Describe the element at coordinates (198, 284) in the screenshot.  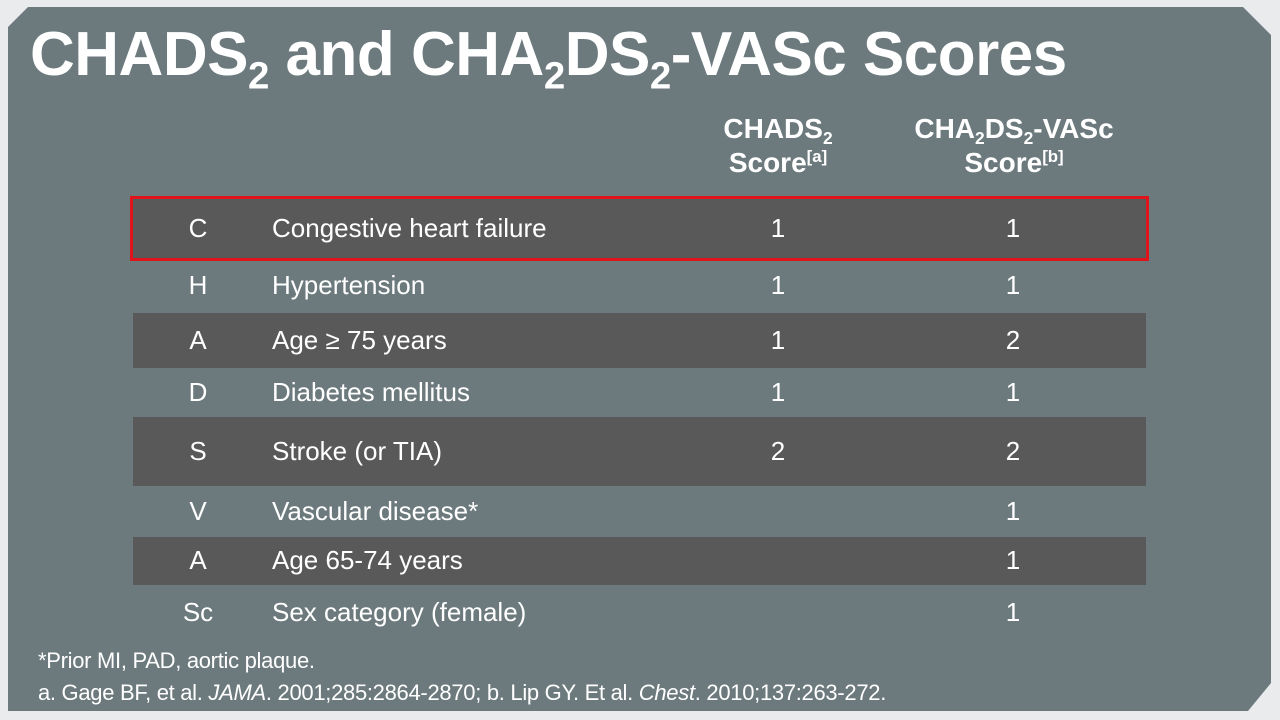
I see `row-letter: H` at that location.